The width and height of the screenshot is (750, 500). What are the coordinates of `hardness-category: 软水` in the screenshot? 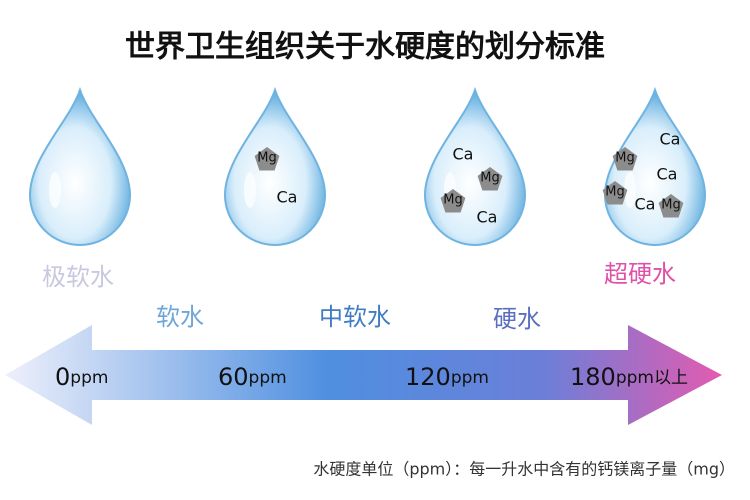 It's located at (180, 317).